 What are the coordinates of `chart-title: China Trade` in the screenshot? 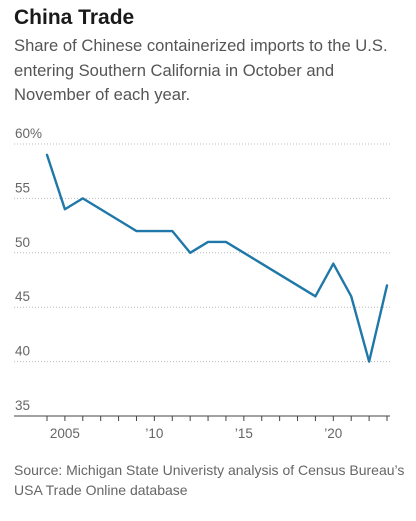 It's located at (74, 17).